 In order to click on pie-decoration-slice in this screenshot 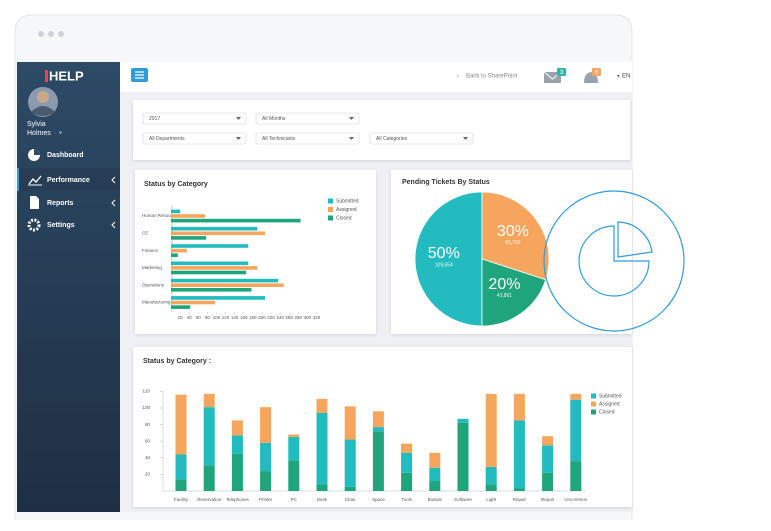, I will do `click(614, 261)`.